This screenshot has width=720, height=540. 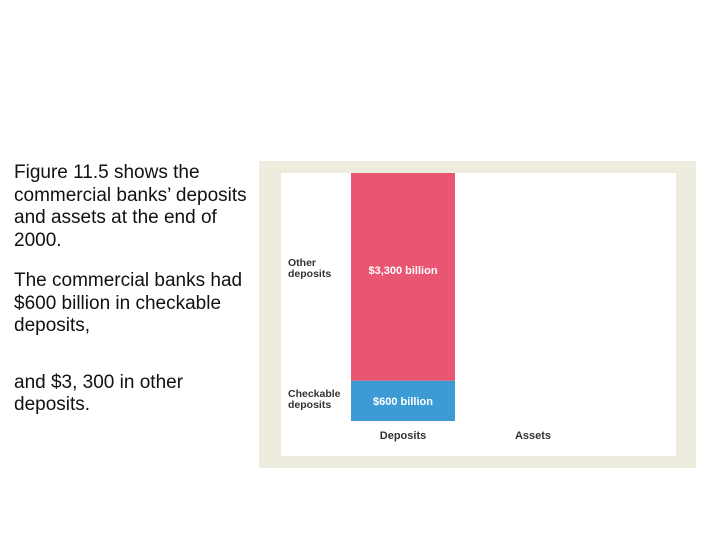 I want to click on bar-value-label: $3,300 billion, so click(x=402, y=271).